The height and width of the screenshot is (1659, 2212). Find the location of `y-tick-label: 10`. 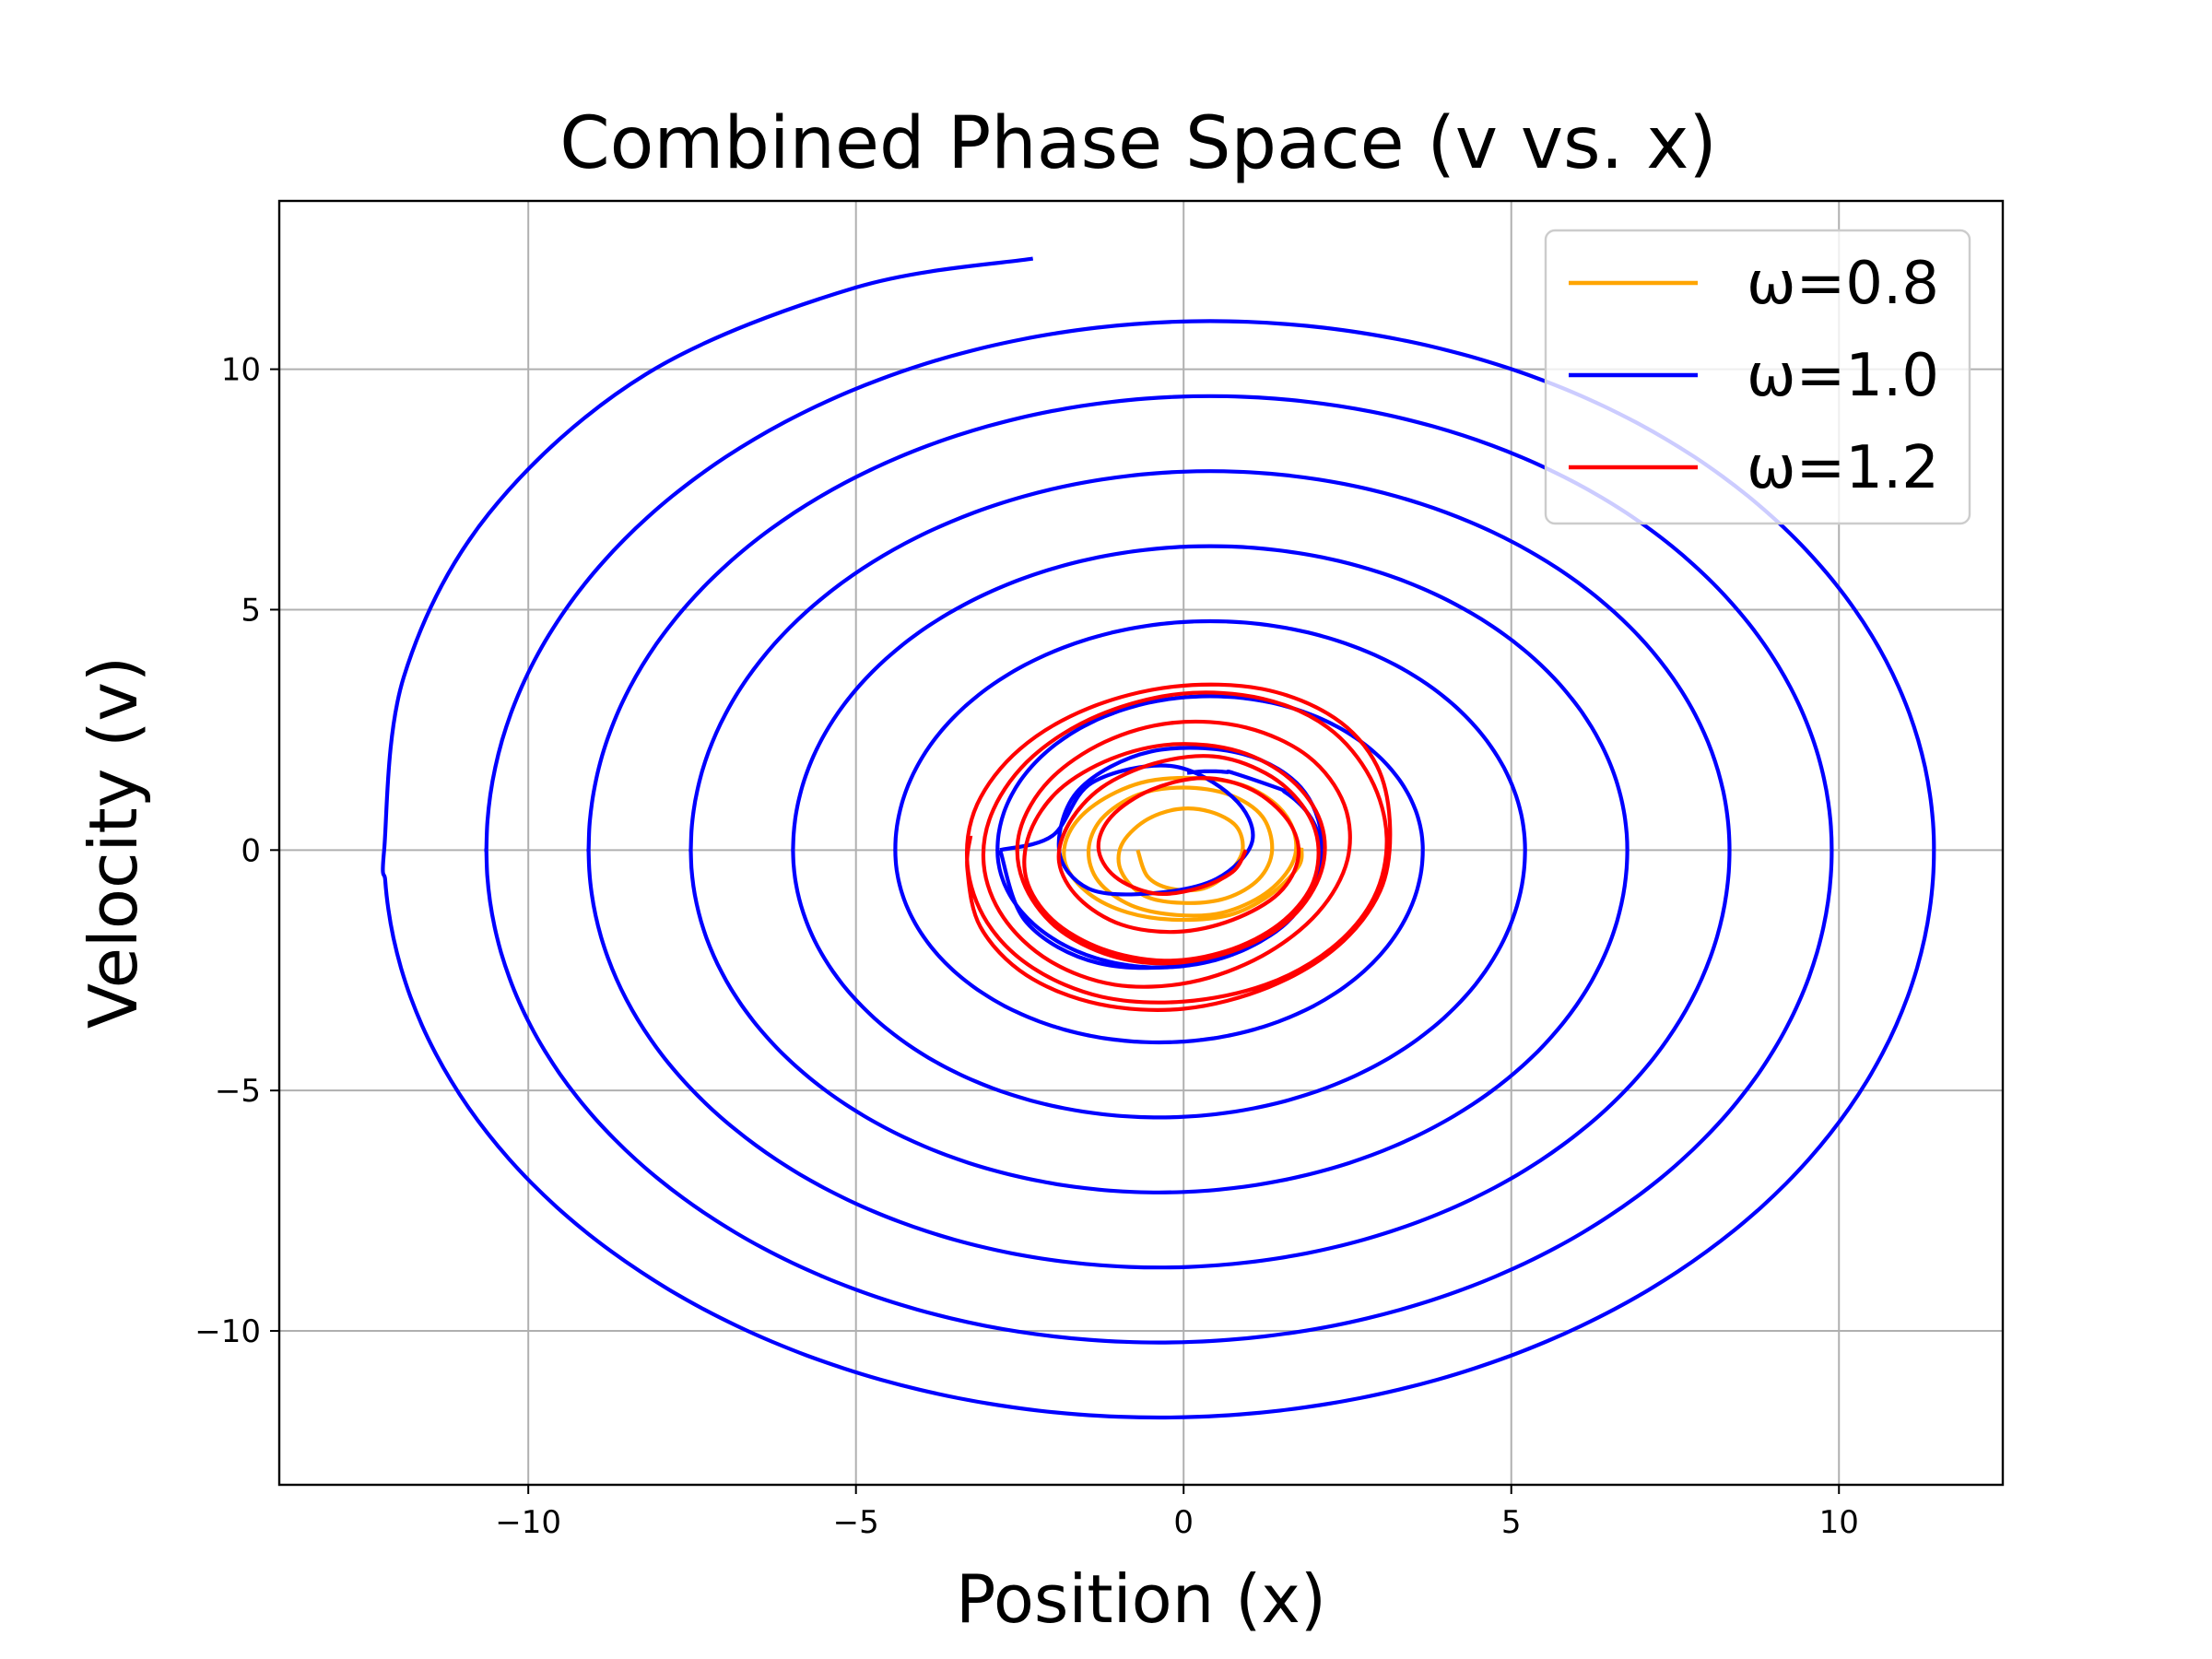

y-tick-label: 10 is located at coordinates (241, 370).